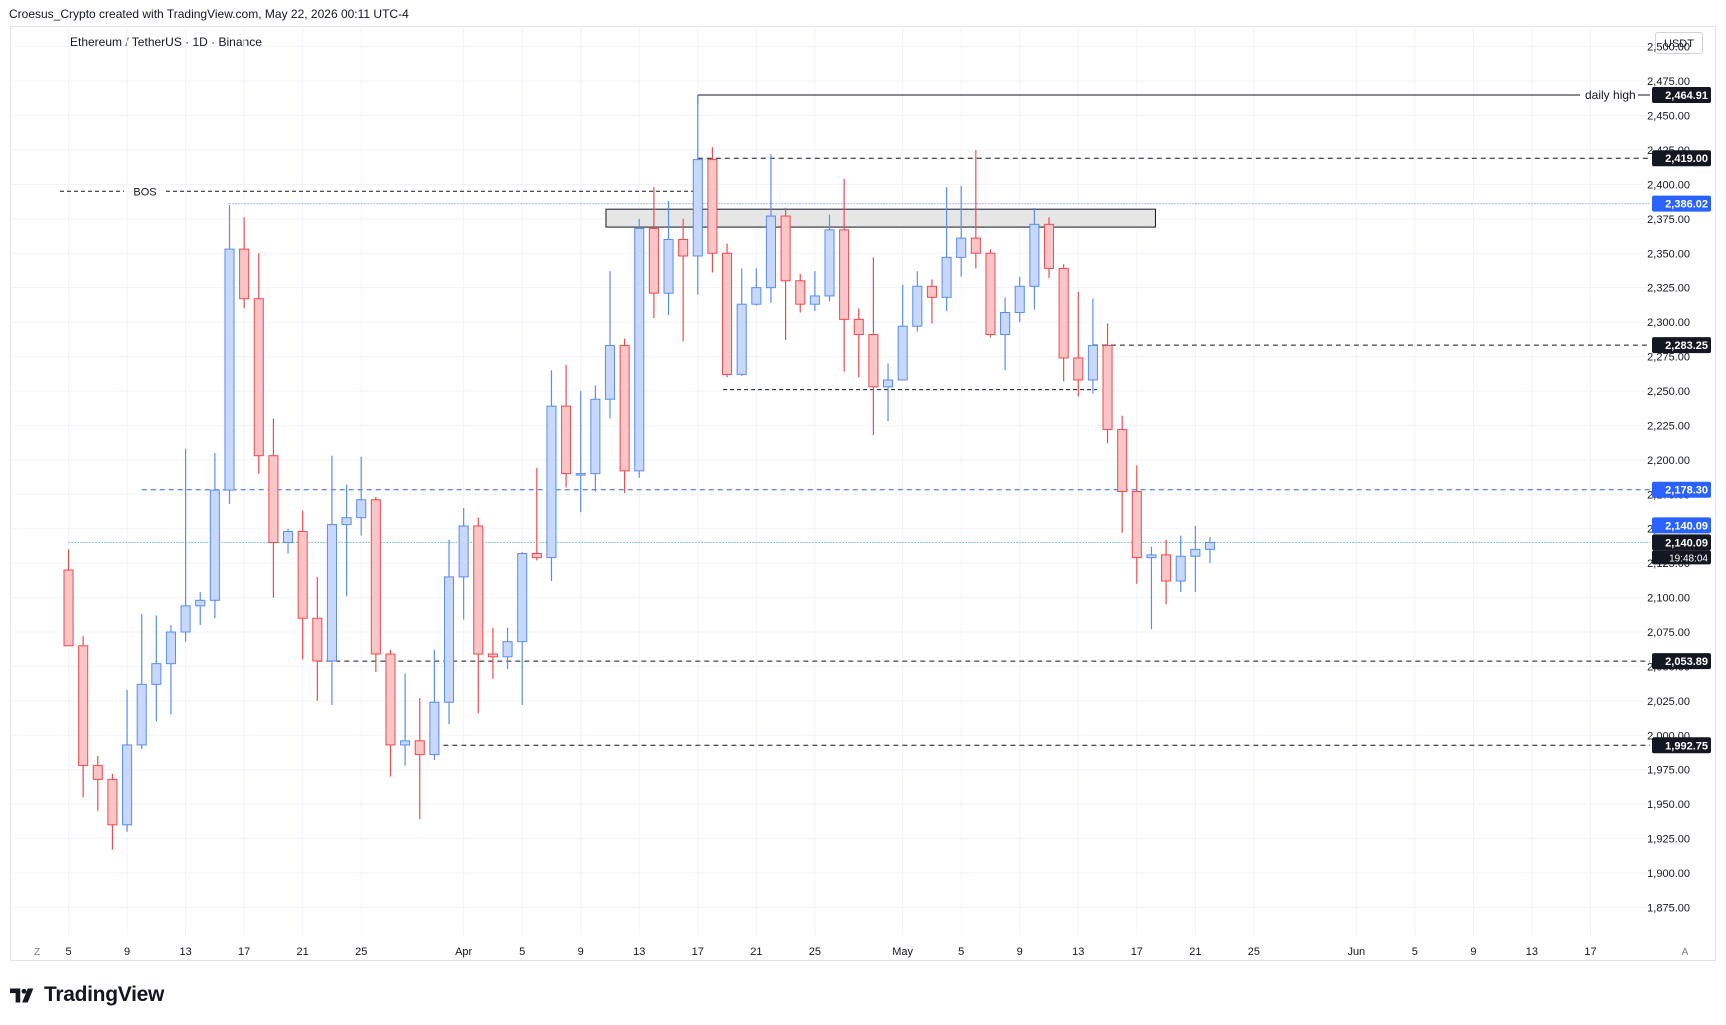 The height and width of the screenshot is (1025, 1726). I want to click on price-badge-label: 2,140.09, so click(1686, 543).